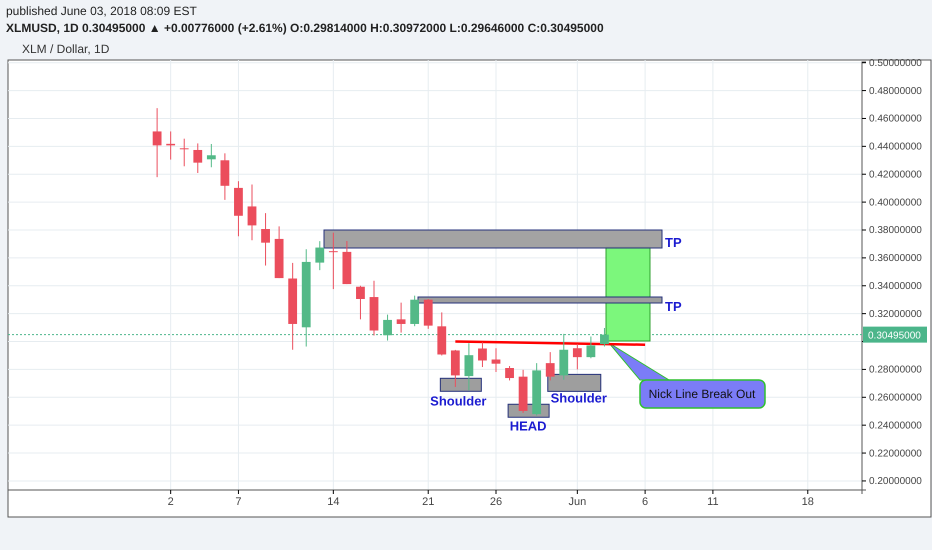 Image resolution: width=932 pixels, height=550 pixels. What do you see at coordinates (895, 314) in the screenshot?
I see `y-tick-label: 0.32000000` at bounding box center [895, 314].